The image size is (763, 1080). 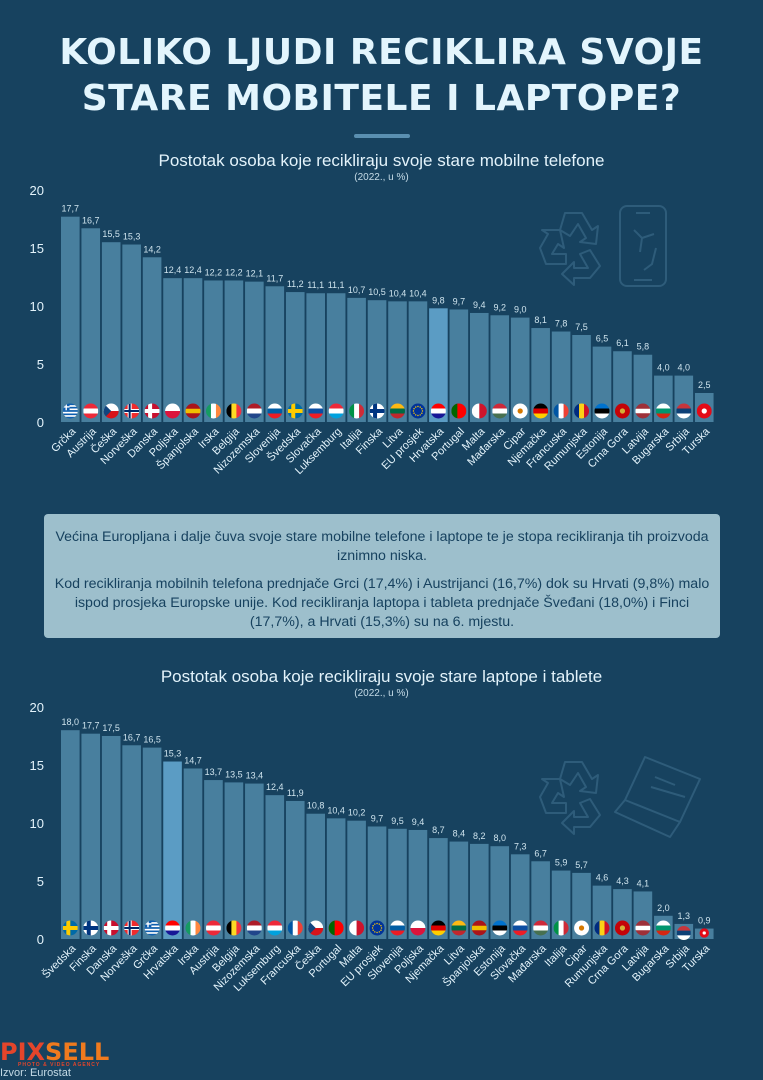 I want to click on bar-cy, so click(x=520, y=369).